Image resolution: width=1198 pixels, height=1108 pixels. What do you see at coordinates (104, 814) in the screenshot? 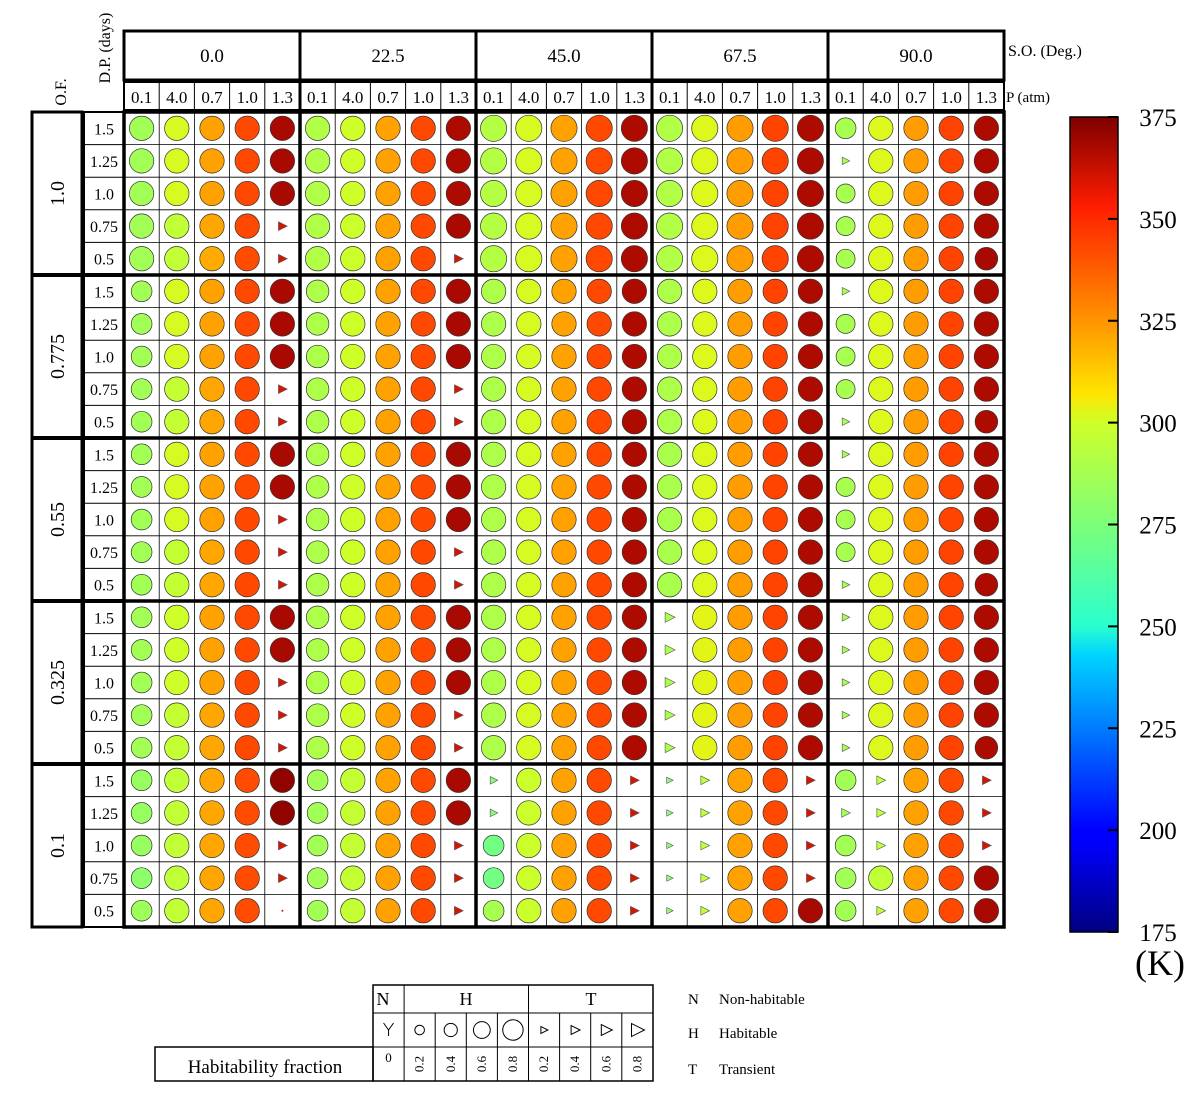
I see `dp-label-4-1: 1.25` at bounding box center [104, 814].